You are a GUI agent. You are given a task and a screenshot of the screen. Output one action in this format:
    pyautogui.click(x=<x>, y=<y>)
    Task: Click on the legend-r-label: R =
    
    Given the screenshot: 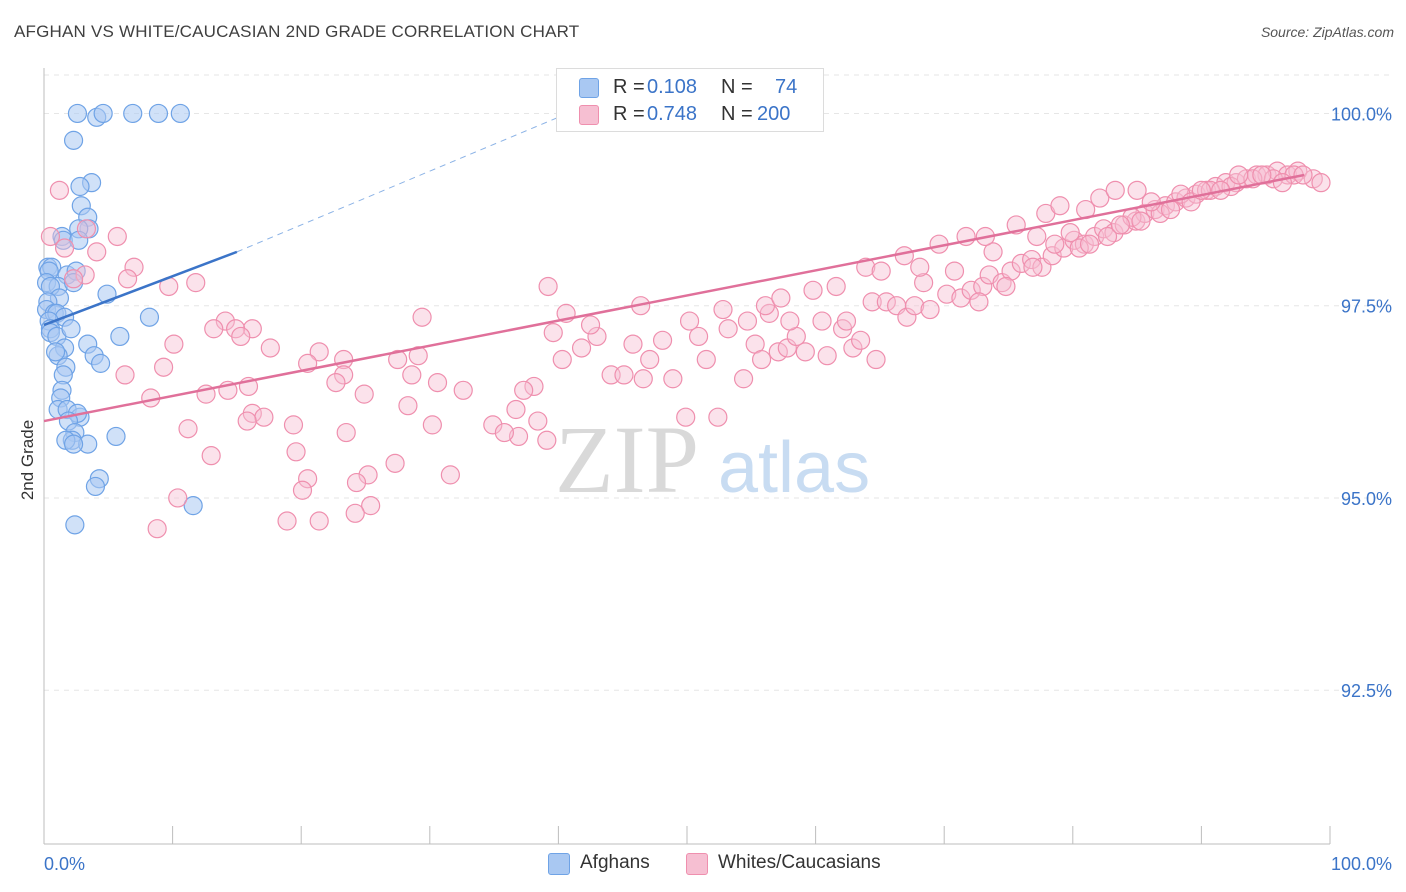 What is the action you would take?
    pyautogui.click(x=629, y=114)
    